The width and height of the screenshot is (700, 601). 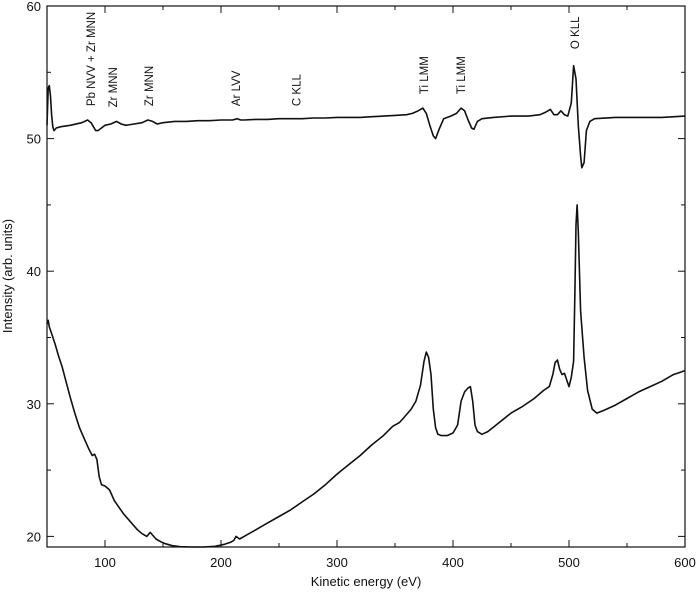 I want to click on peak-label: Ar LVV, so click(x=237, y=88).